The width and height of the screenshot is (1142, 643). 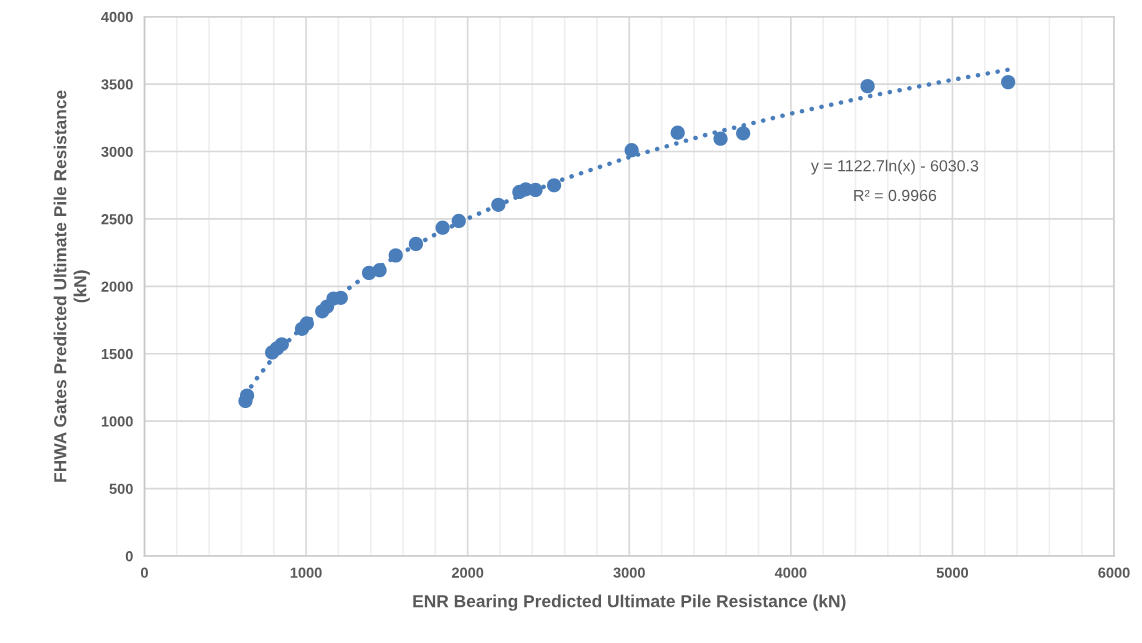 What do you see at coordinates (117, 286) in the screenshot?
I see `y-tick-label: 2000` at bounding box center [117, 286].